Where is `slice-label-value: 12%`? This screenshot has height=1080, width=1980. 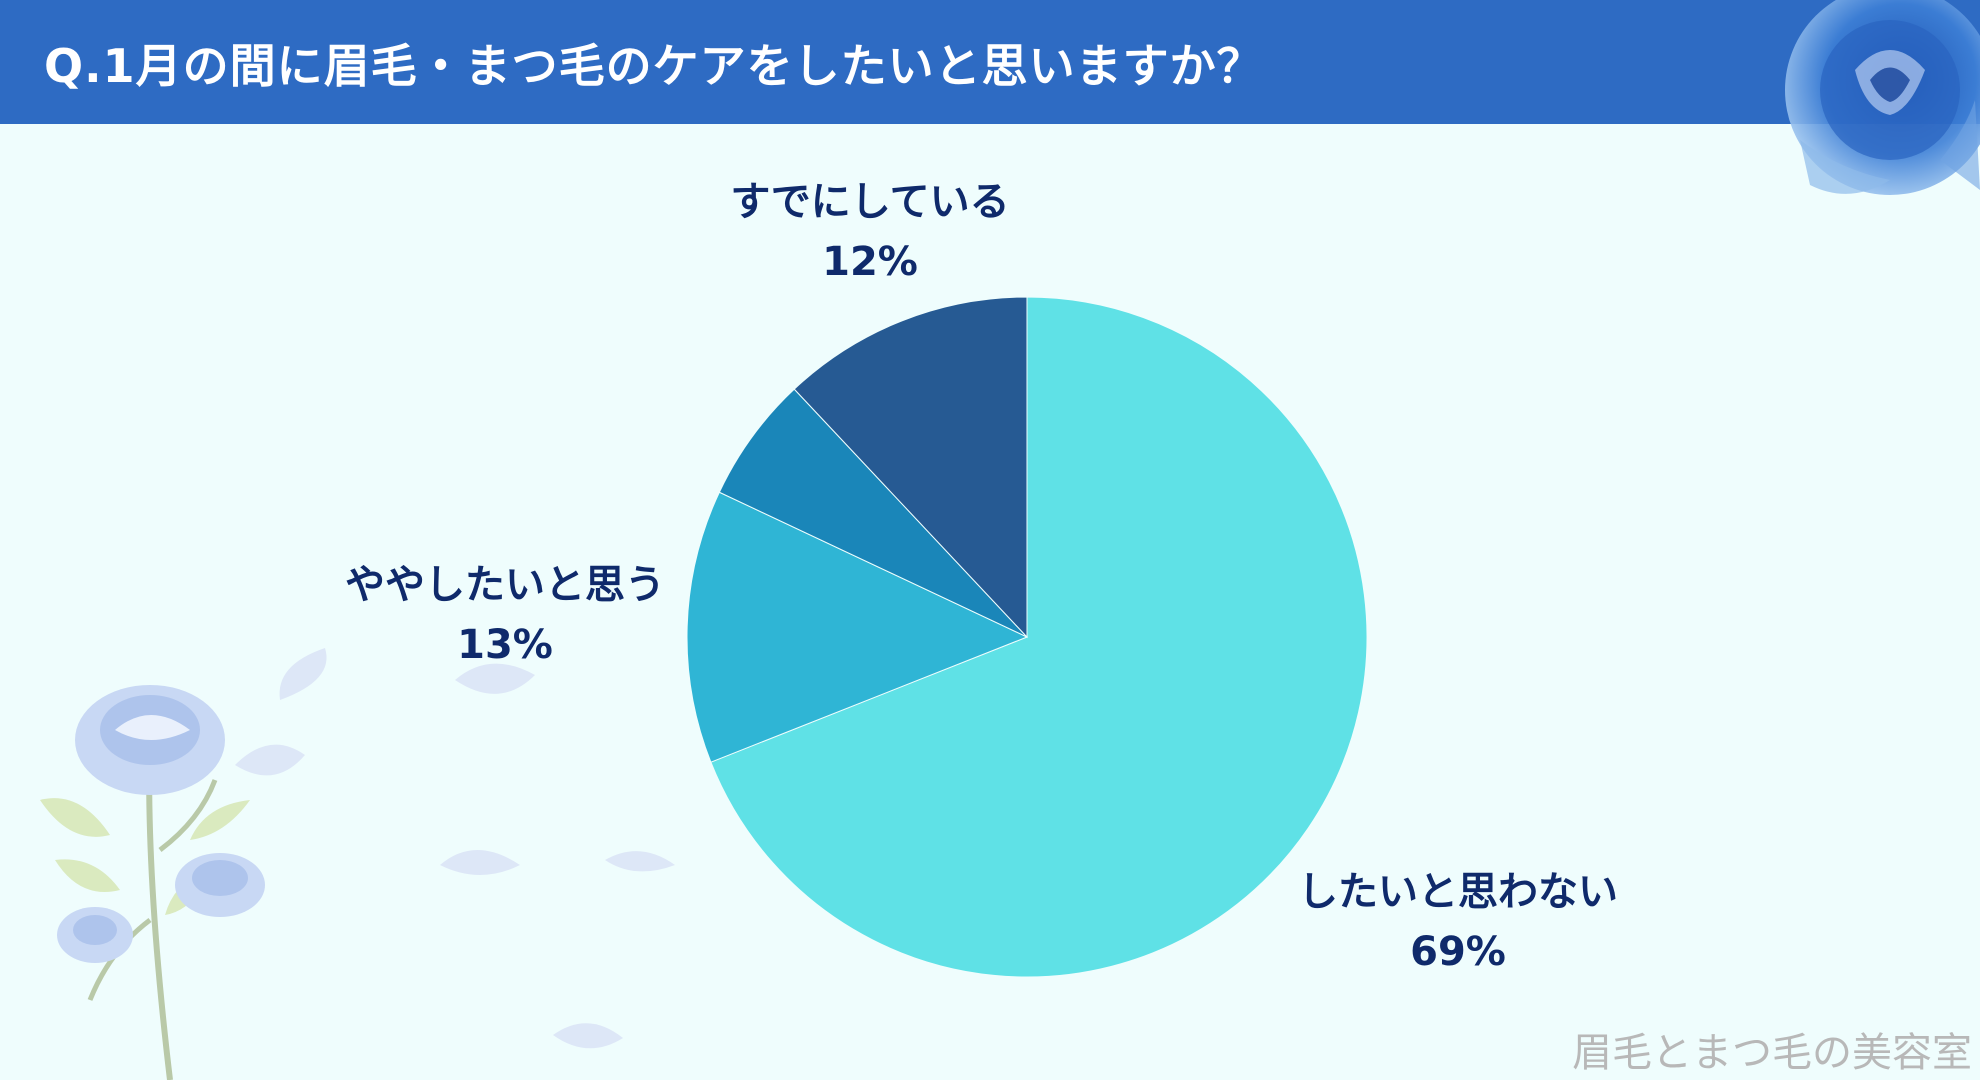
slice-label-value: 12% is located at coordinates (870, 262).